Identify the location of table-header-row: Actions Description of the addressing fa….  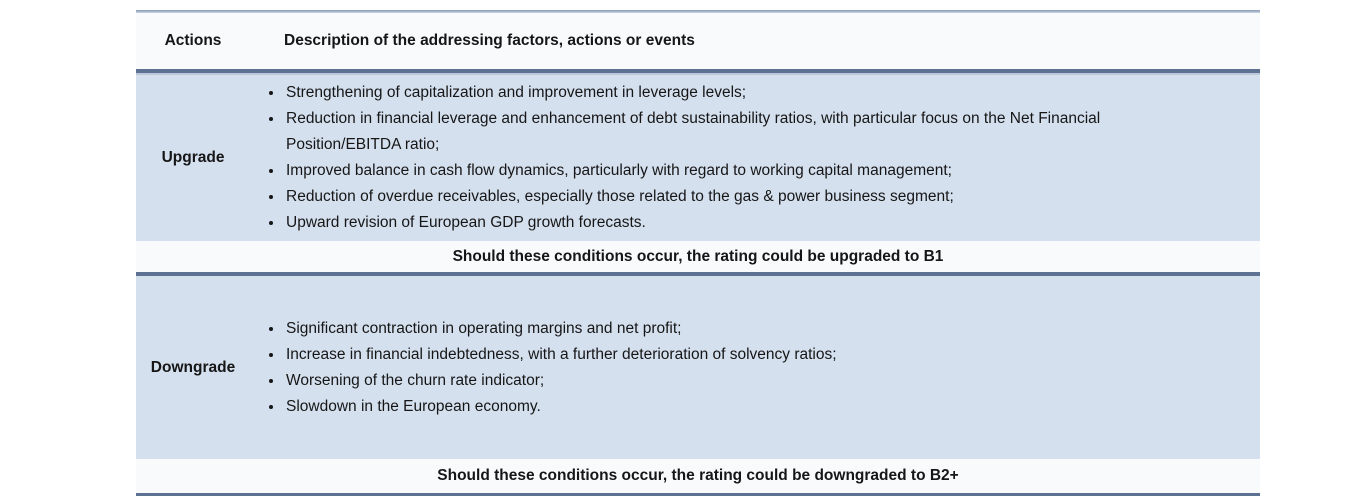
(698, 43).